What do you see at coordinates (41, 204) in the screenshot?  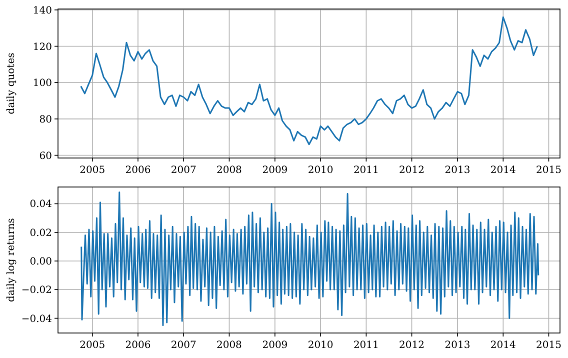 I see `y-tick-label: 0.04` at bounding box center [41, 204].